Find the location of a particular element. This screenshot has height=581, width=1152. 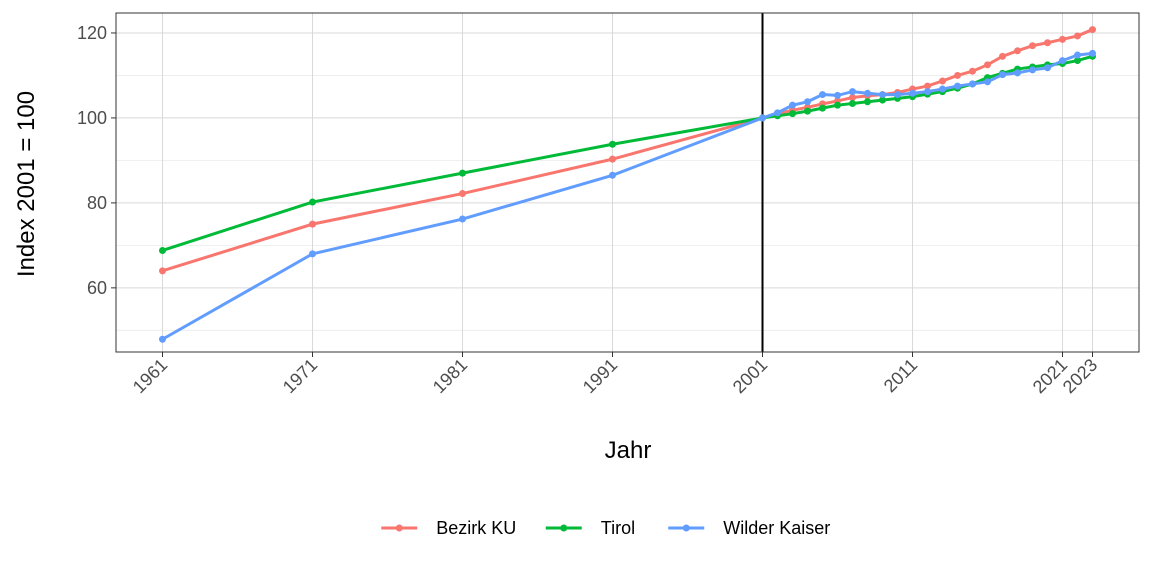

x-tick-label: 1981 is located at coordinates (450, 376).